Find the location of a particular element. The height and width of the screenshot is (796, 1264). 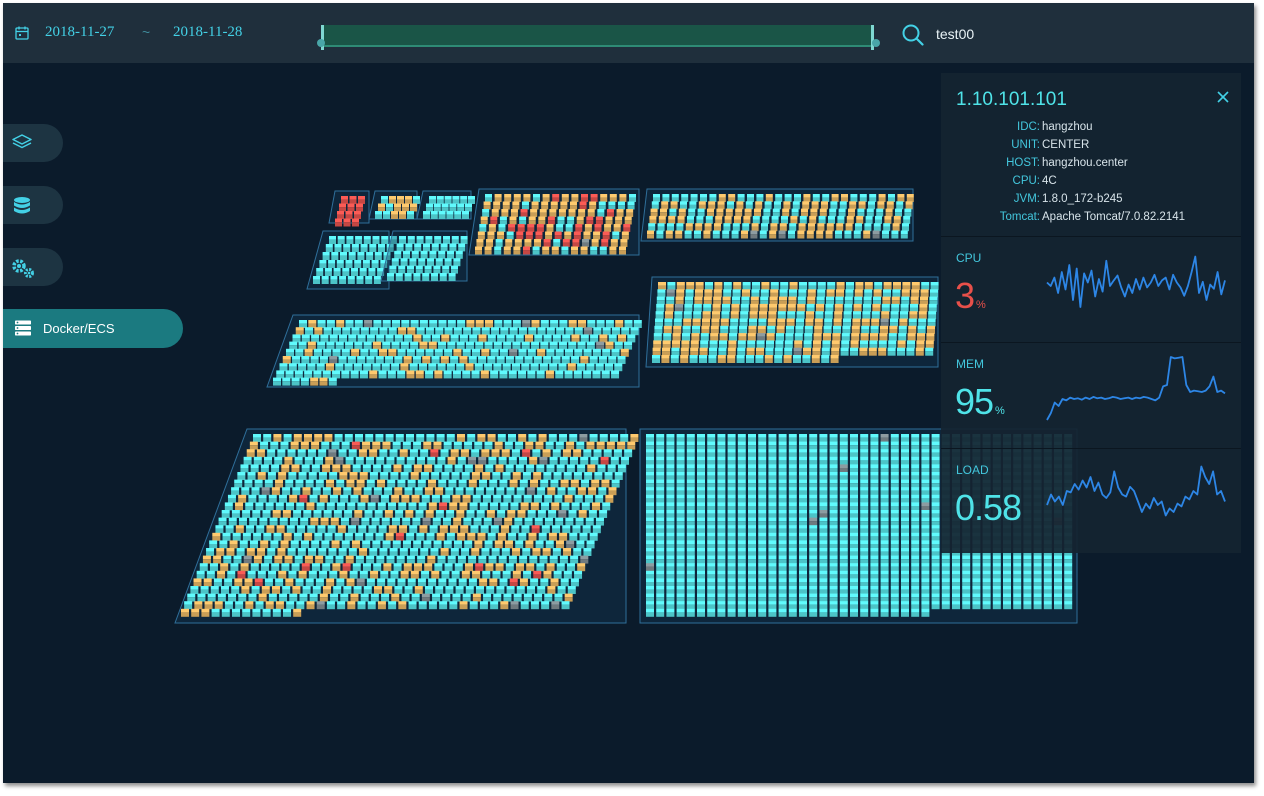

sidebar-item-docker-ecs: Docker/ECS is located at coordinates (93, 328).